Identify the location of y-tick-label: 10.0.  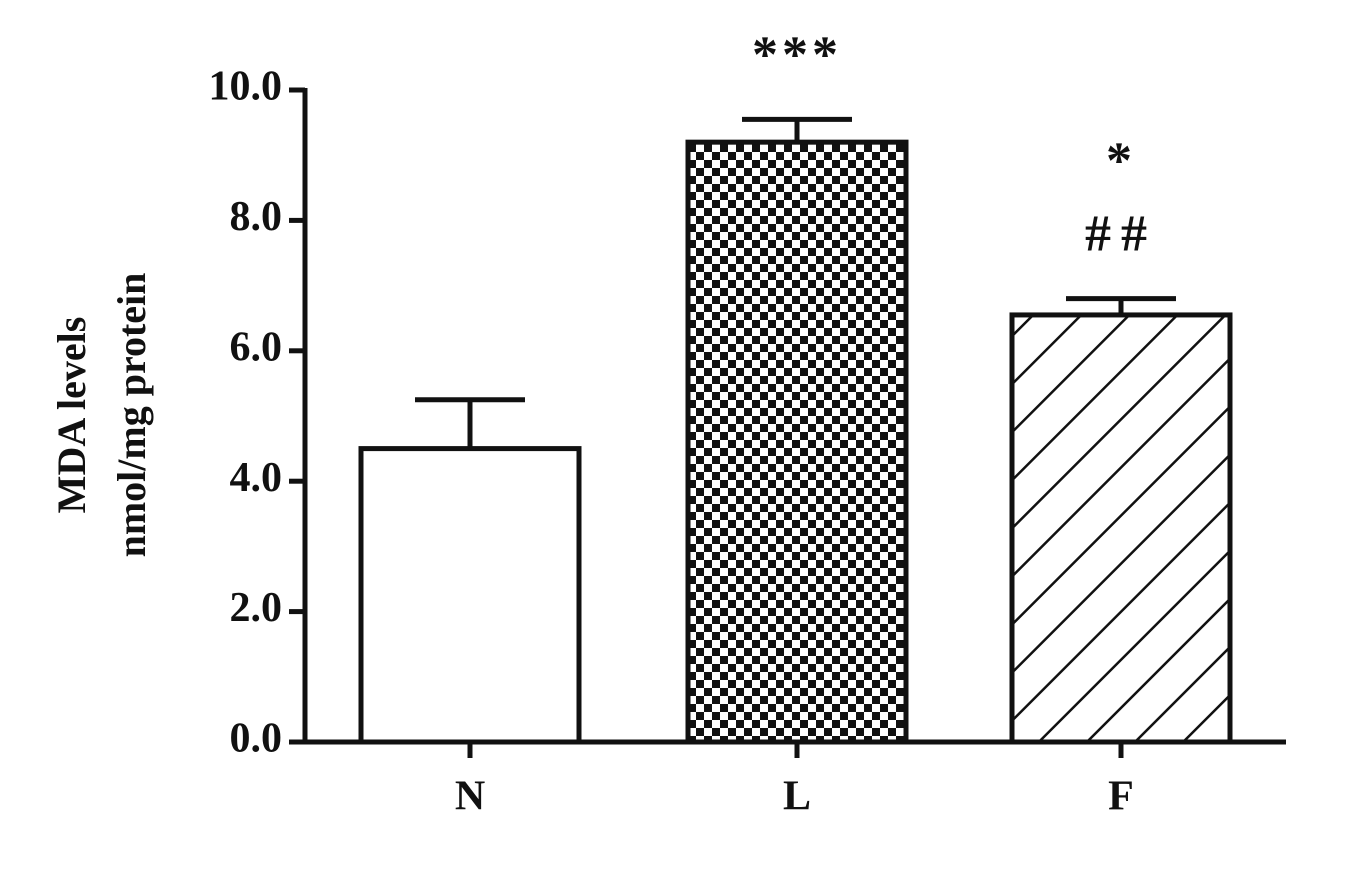
(246, 87).